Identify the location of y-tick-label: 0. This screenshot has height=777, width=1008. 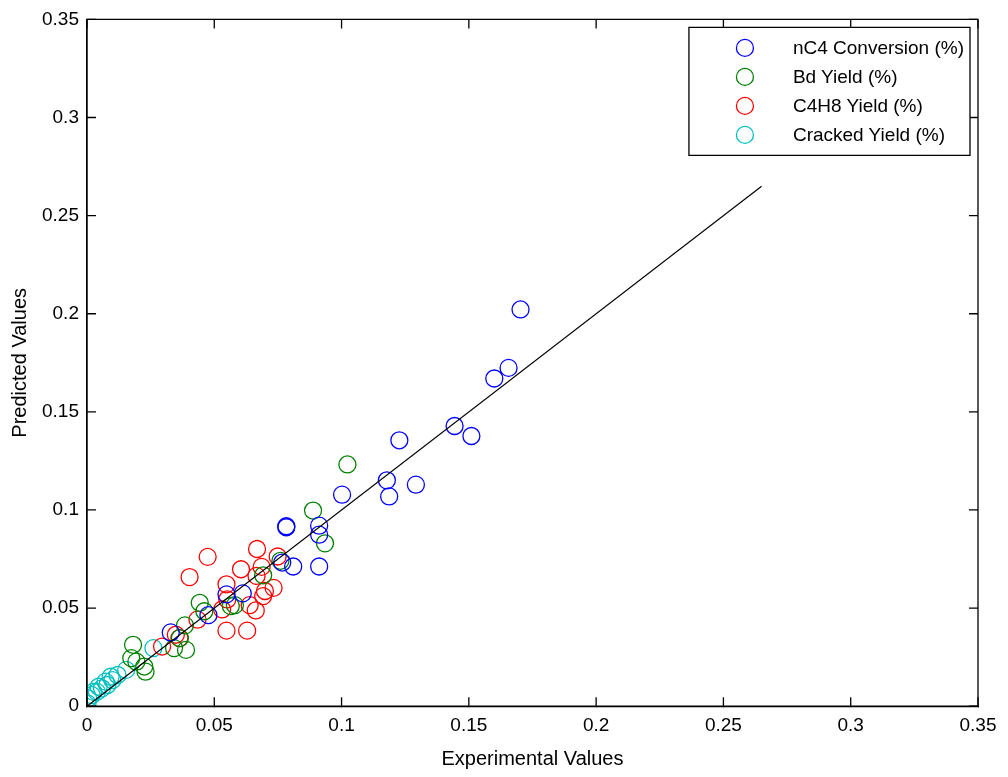
(73, 705).